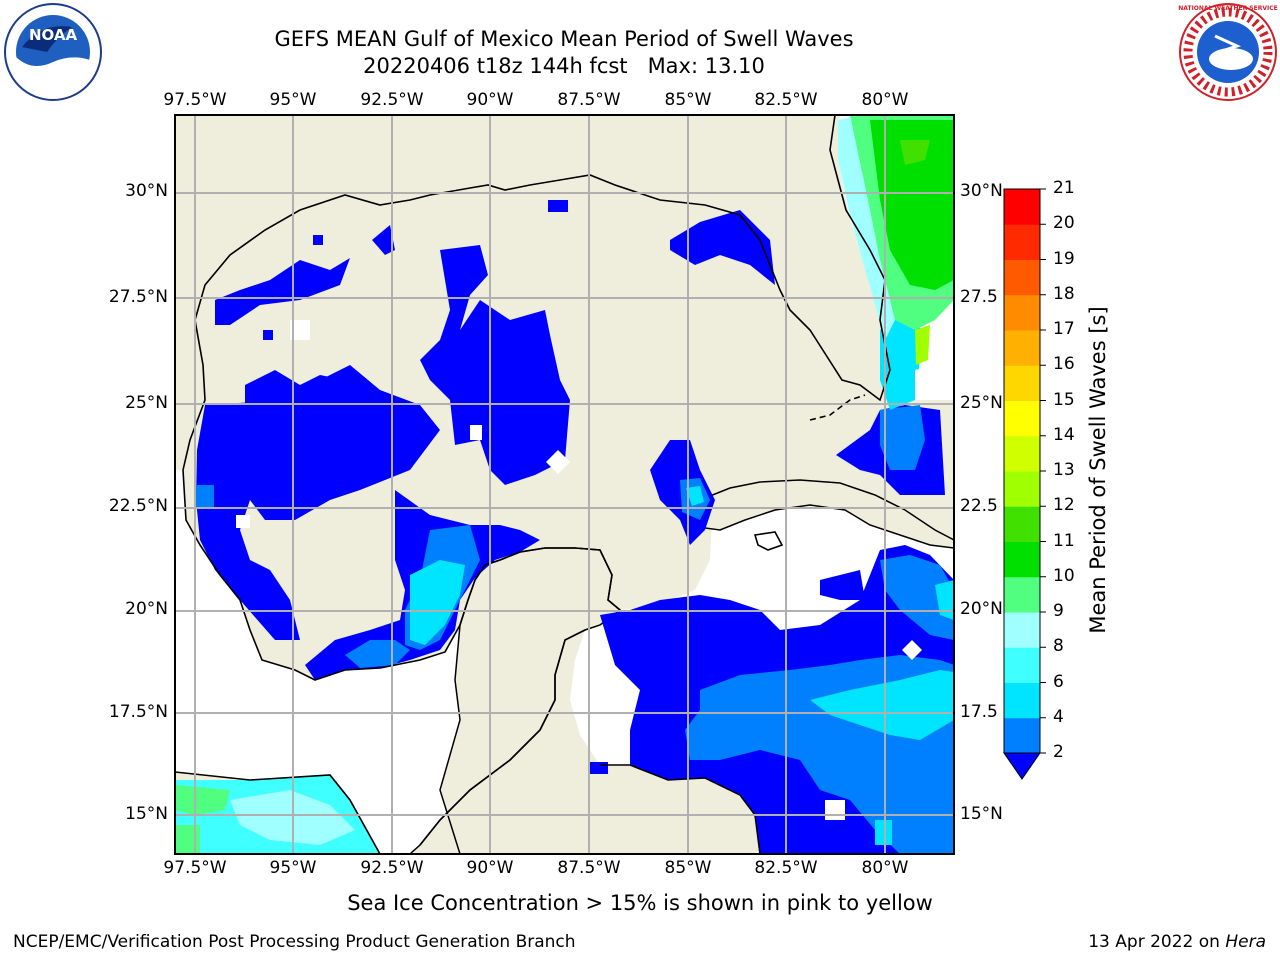 This screenshot has height=960, width=1280. What do you see at coordinates (1064, 399) in the screenshot?
I see `colorbar-tick-label: 15` at bounding box center [1064, 399].